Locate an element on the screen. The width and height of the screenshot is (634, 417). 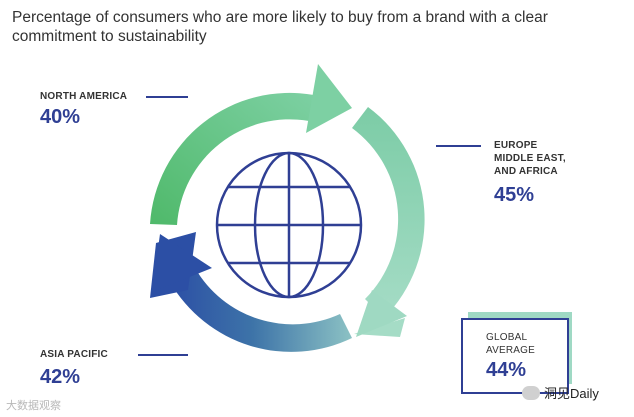
emea-value: 45% is located at coordinates (514, 195).